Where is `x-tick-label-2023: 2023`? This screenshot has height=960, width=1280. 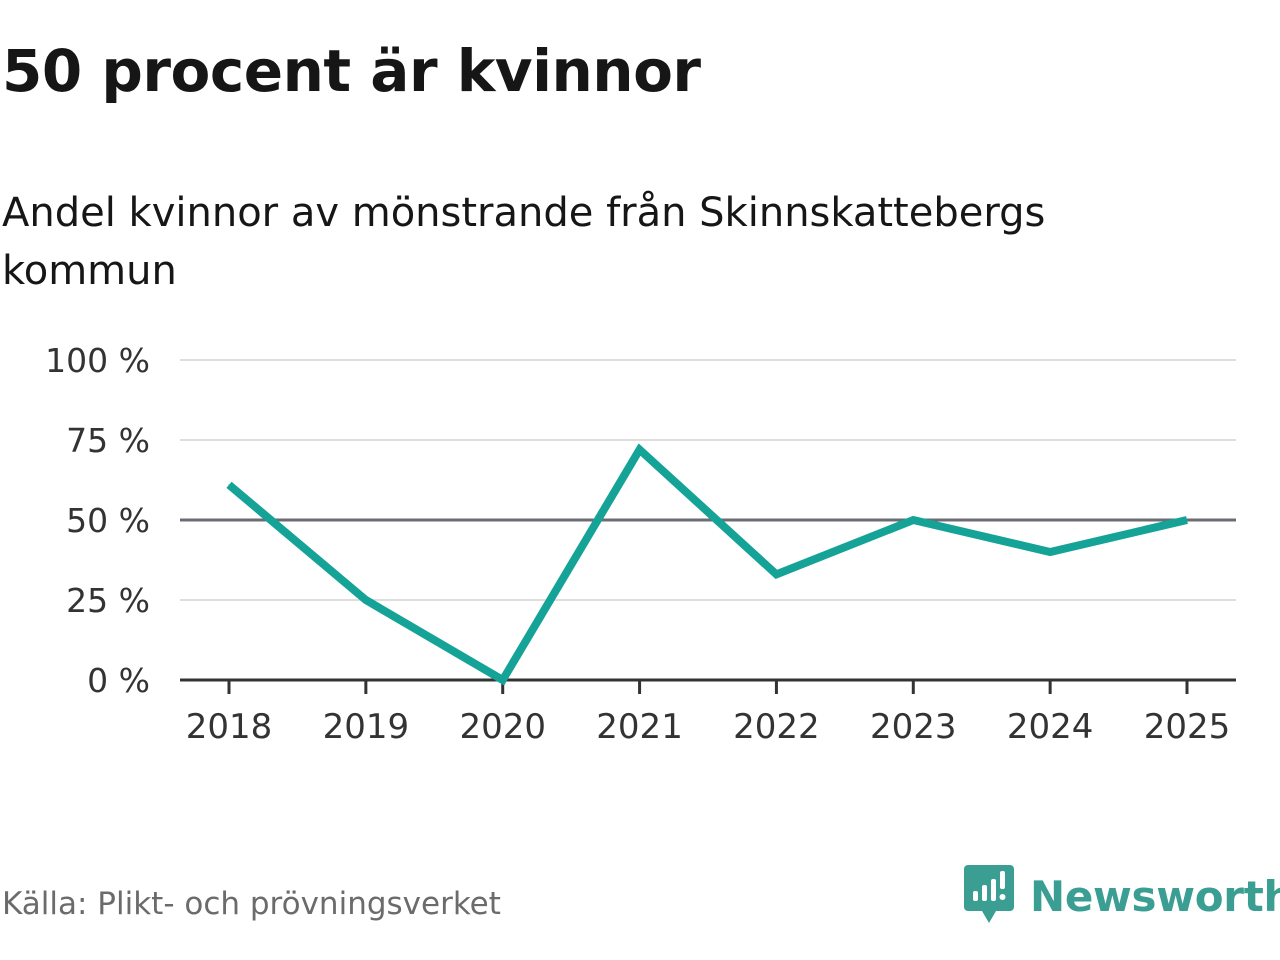
x-tick-label-2023: 2023 is located at coordinates (913, 727).